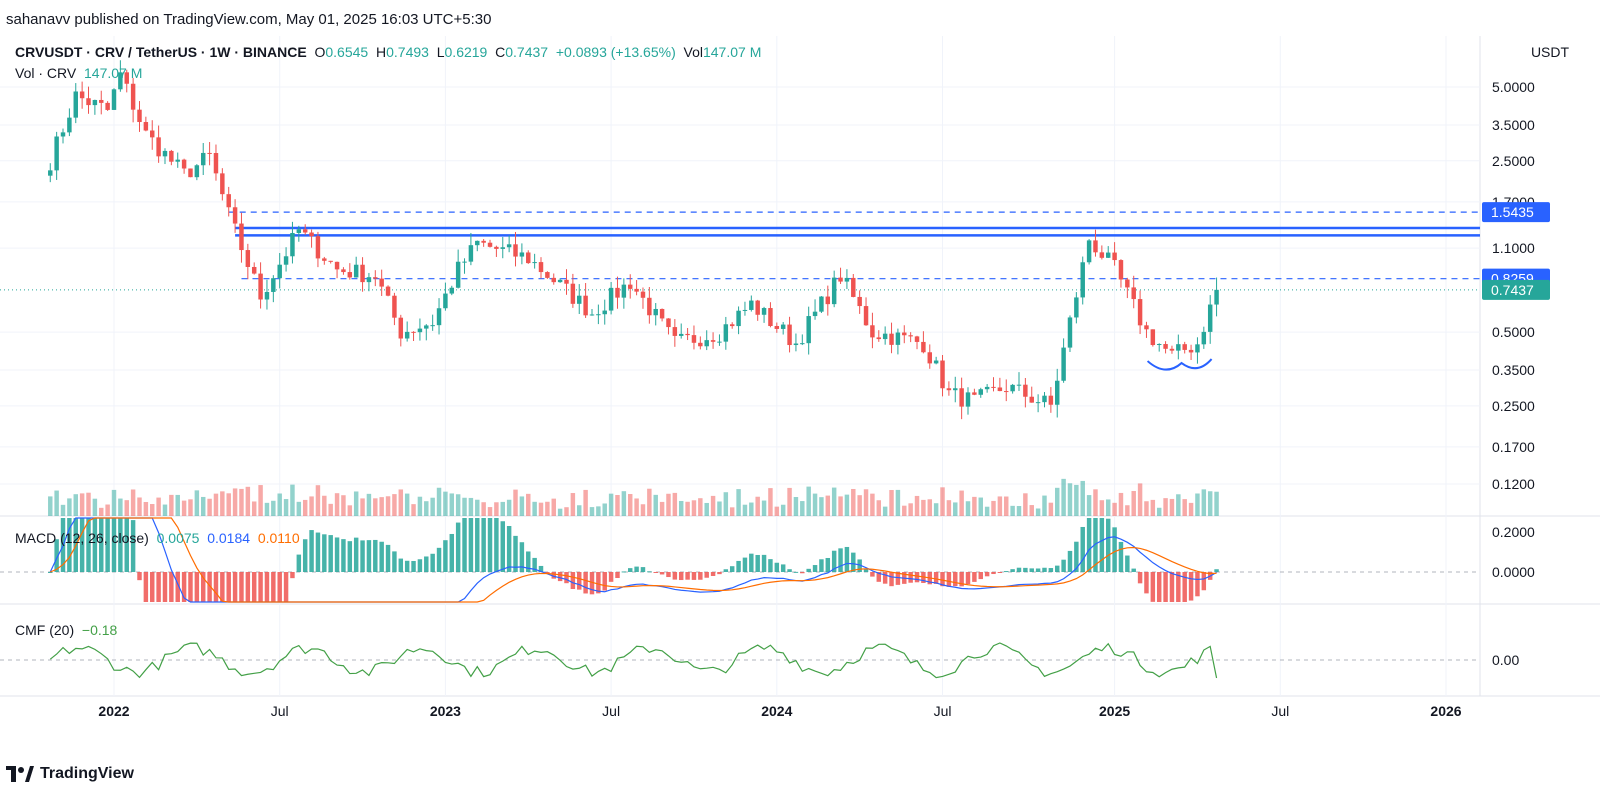 The image size is (1600, 791). Describe the element at coordinates (1513, 532) in the screenshot. I see `macd-tick-label: 0.2000` at that location.